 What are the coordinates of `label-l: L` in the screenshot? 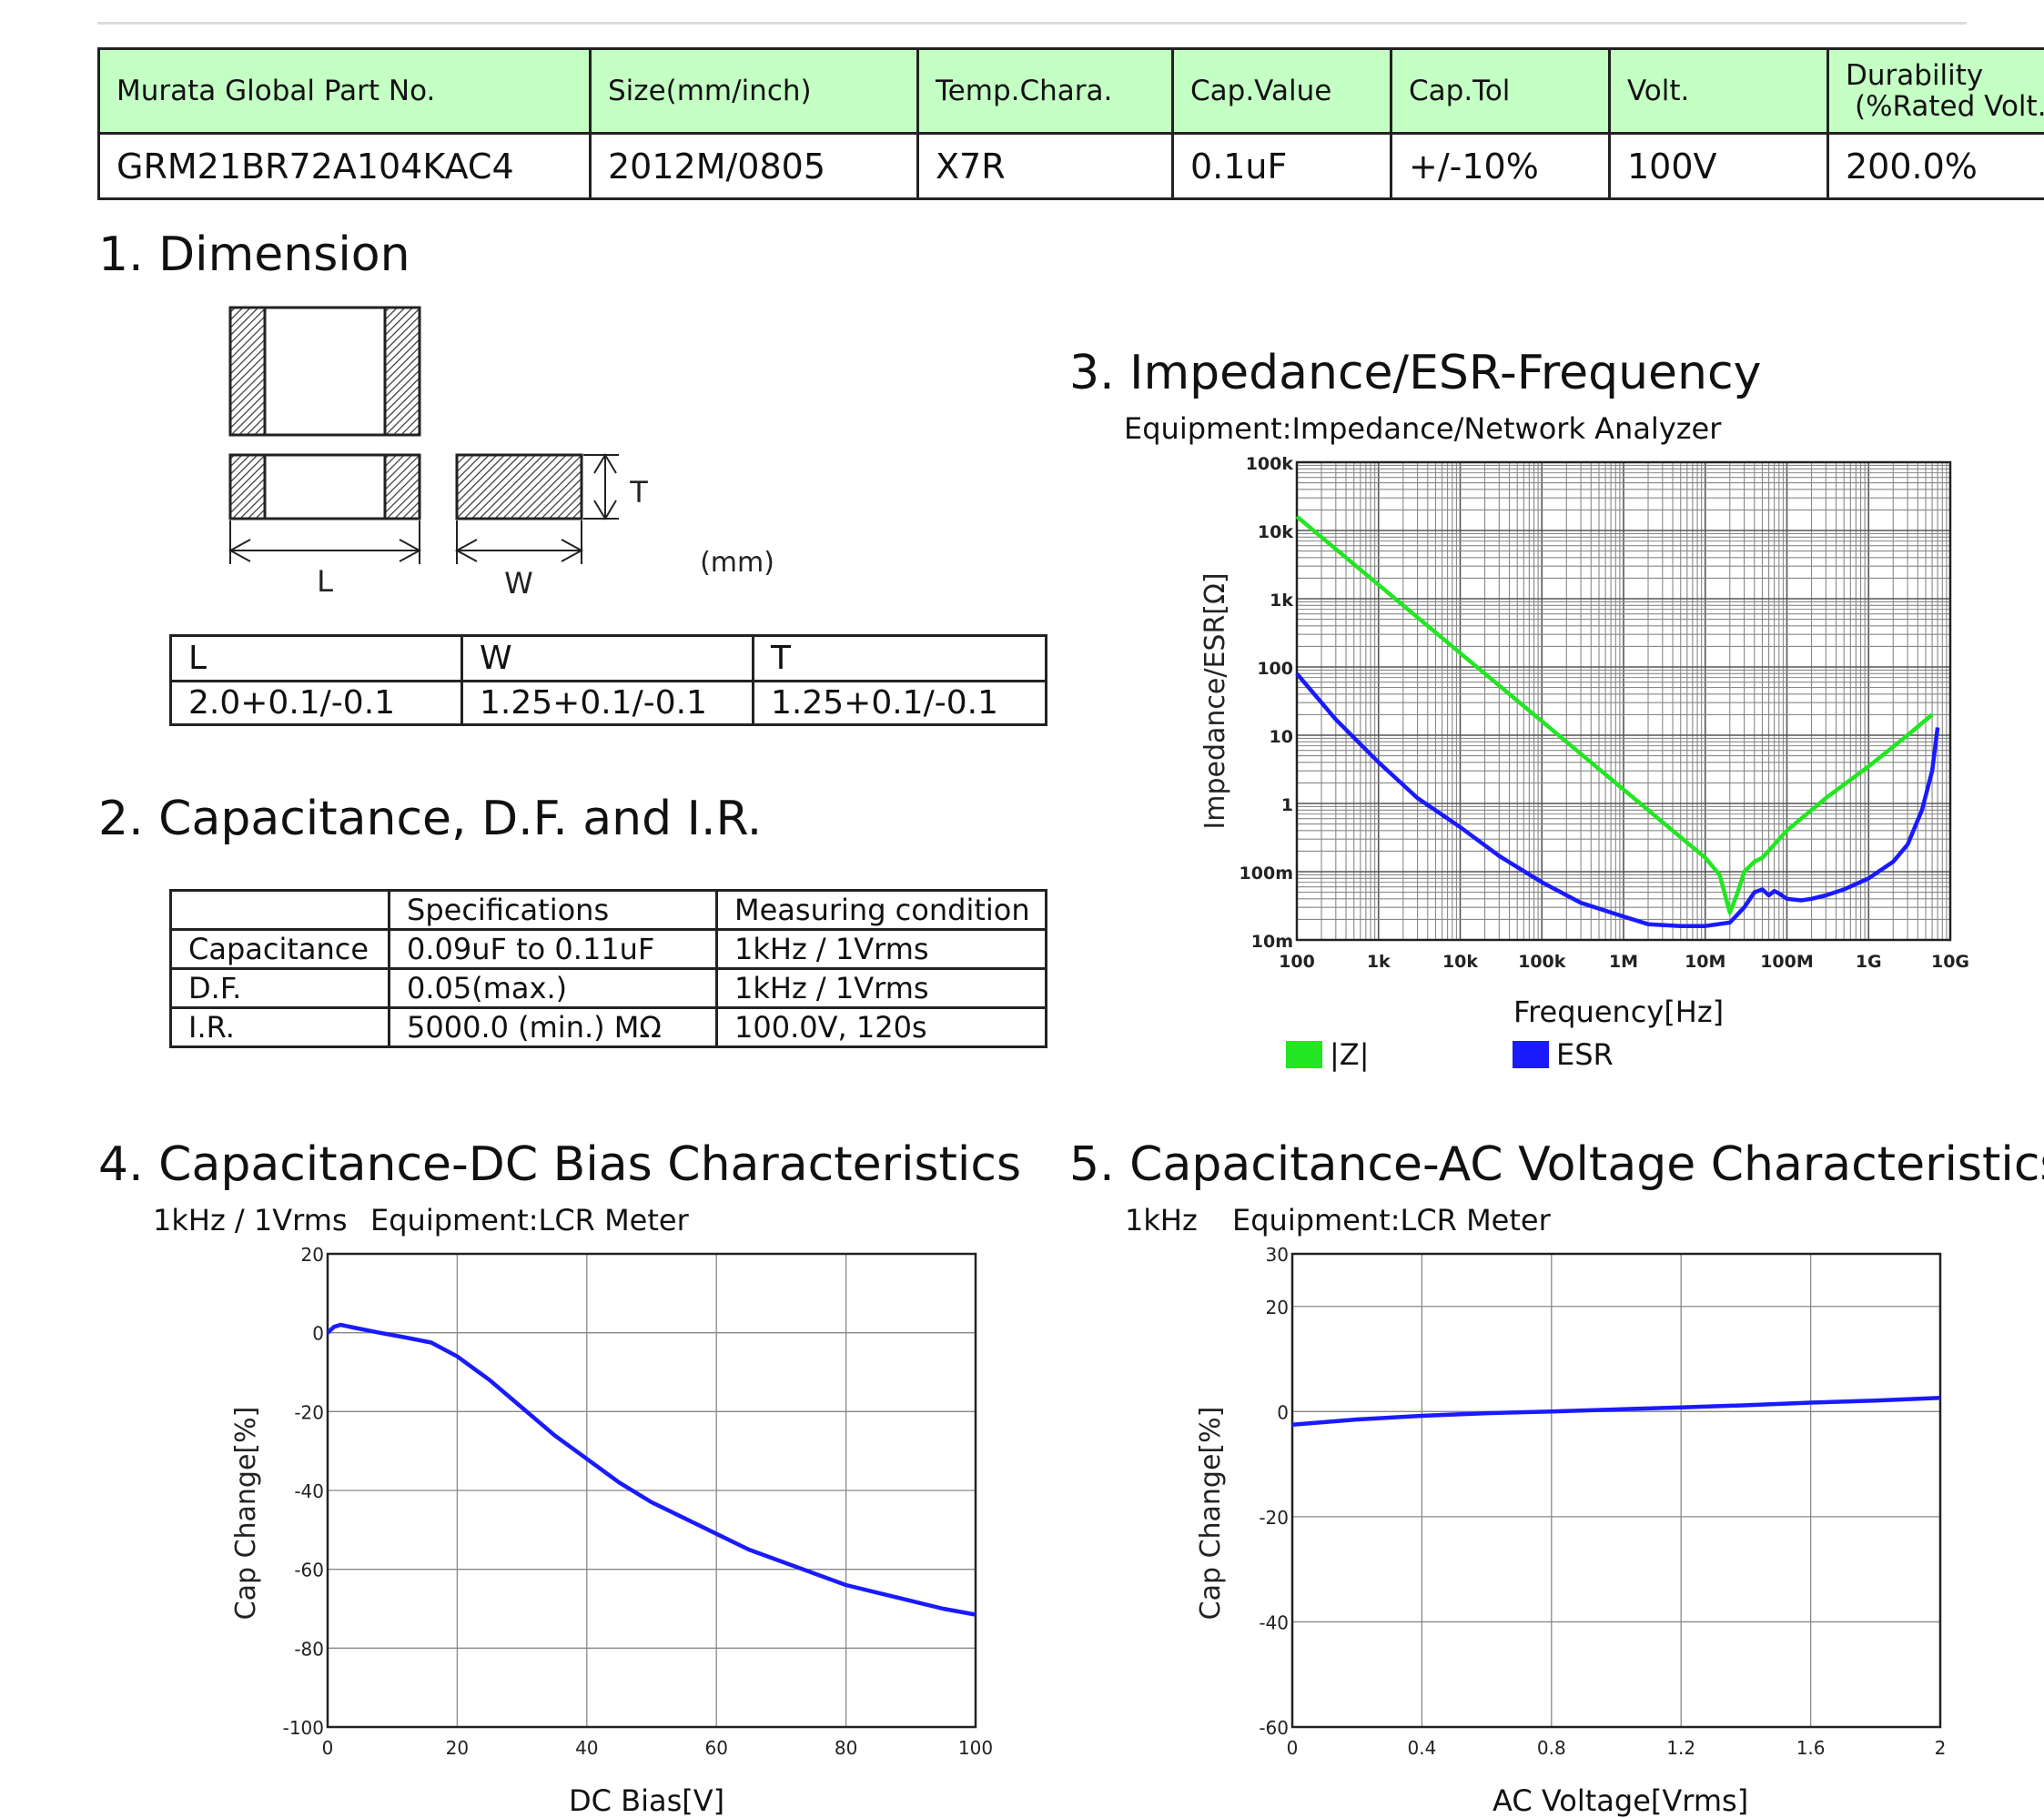 It's located at (325, 582).